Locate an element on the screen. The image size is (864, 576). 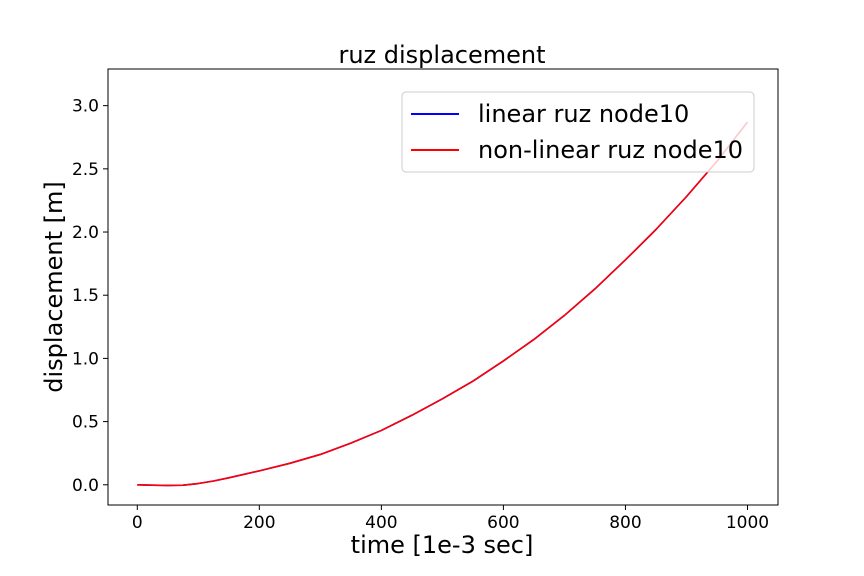
y-tick-label: 2.5 is located at coordinates (85, 170).